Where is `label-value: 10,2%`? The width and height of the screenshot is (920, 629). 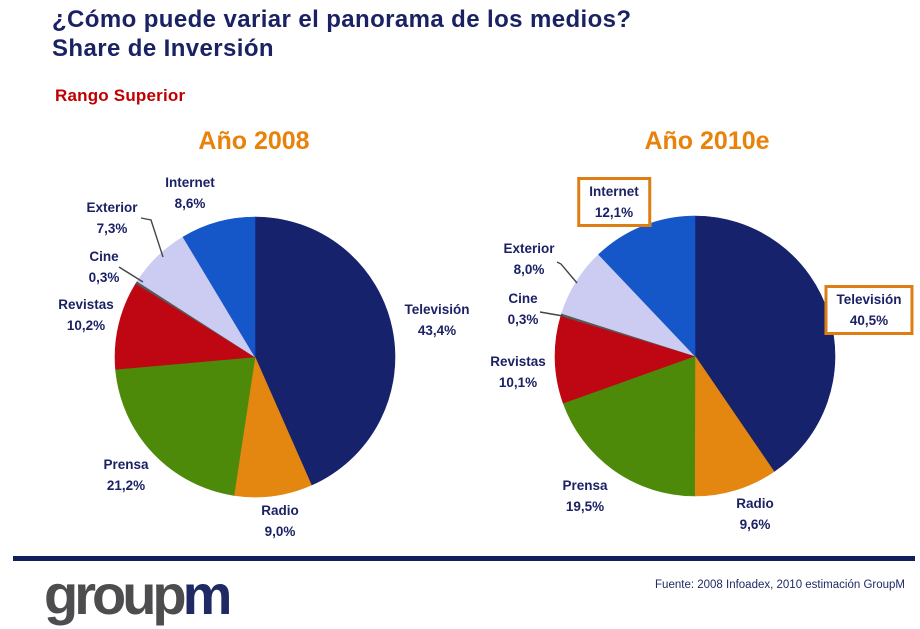 label-value: 10,2% is located at coordinates (86, 325).